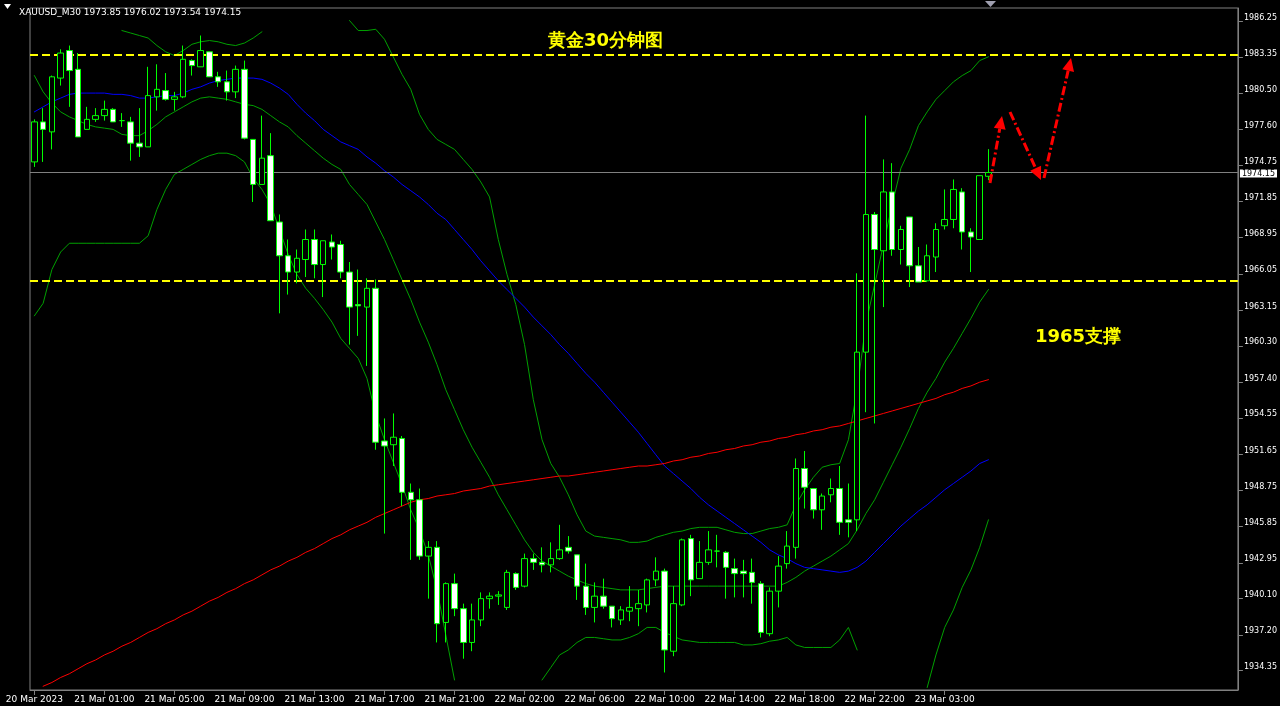 The image size is (1280, 706). What do you see at coordinates (594, 698) in the screenshot?
I see `x-tick-label: 22 Mar 06:00` at bounding box center [594, 698].